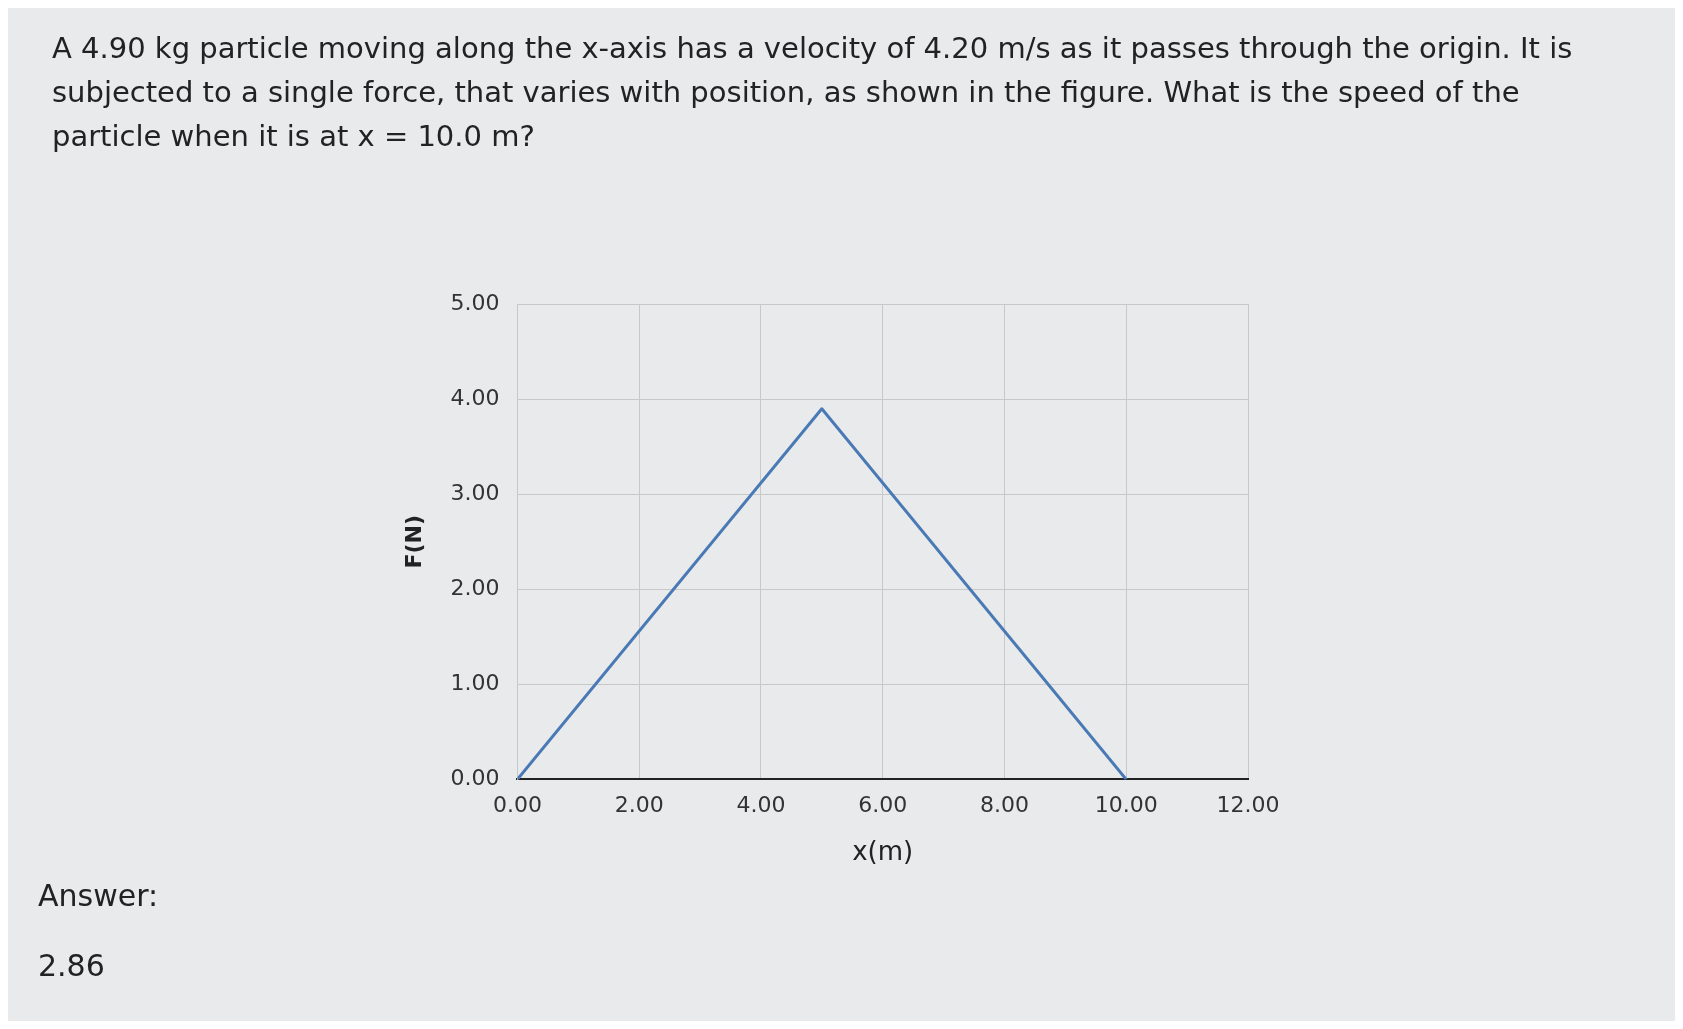  I want to click on x-tick-label: 0.00, so click(517, 805).